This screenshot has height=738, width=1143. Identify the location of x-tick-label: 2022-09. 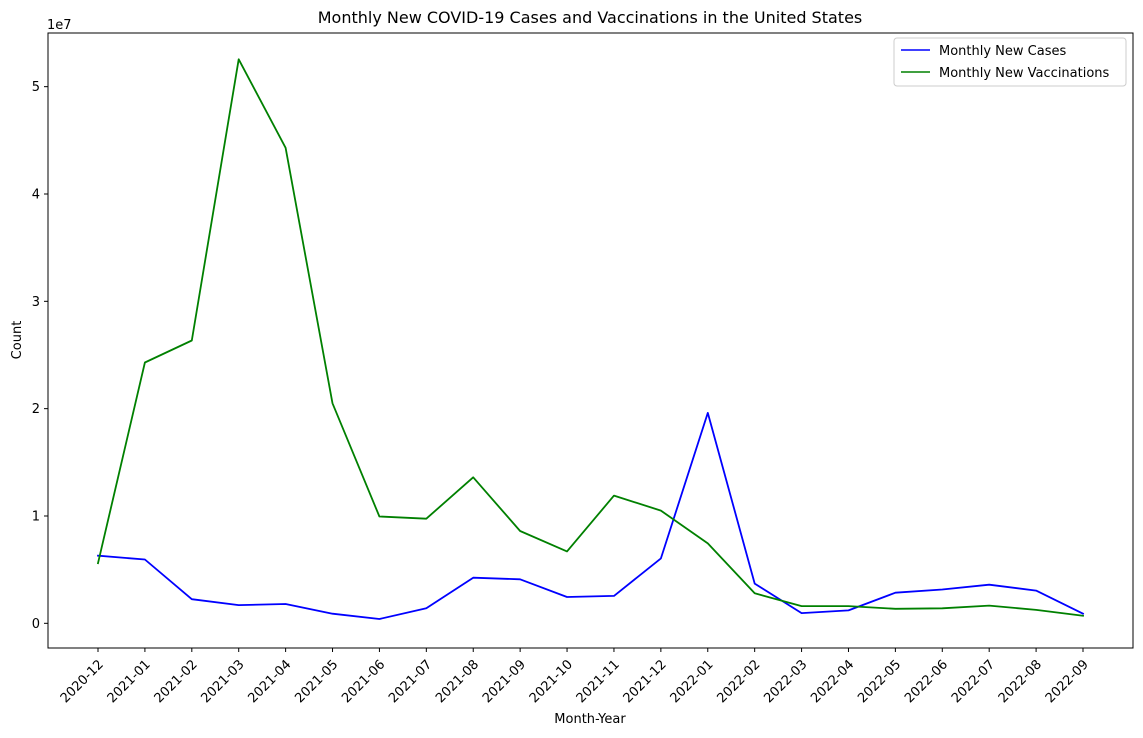
(1067, 681).